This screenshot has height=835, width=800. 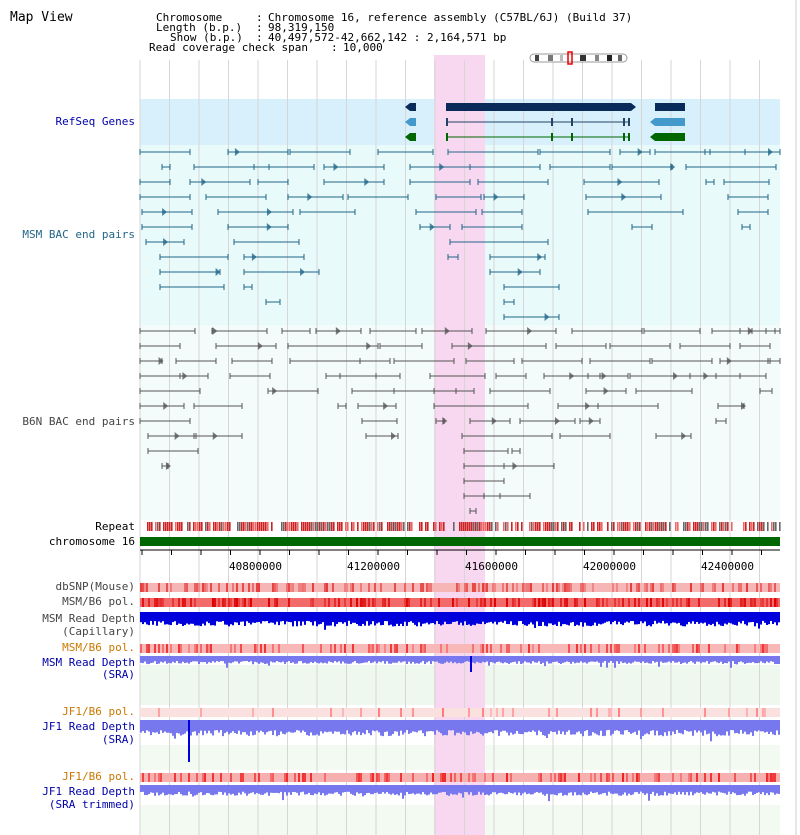 What do you see at coordinates (91, 804) in the screenshot?
I see `track-label-jf1-trim-sub: (SRA trimmed)` at bounding box center [91, 804].